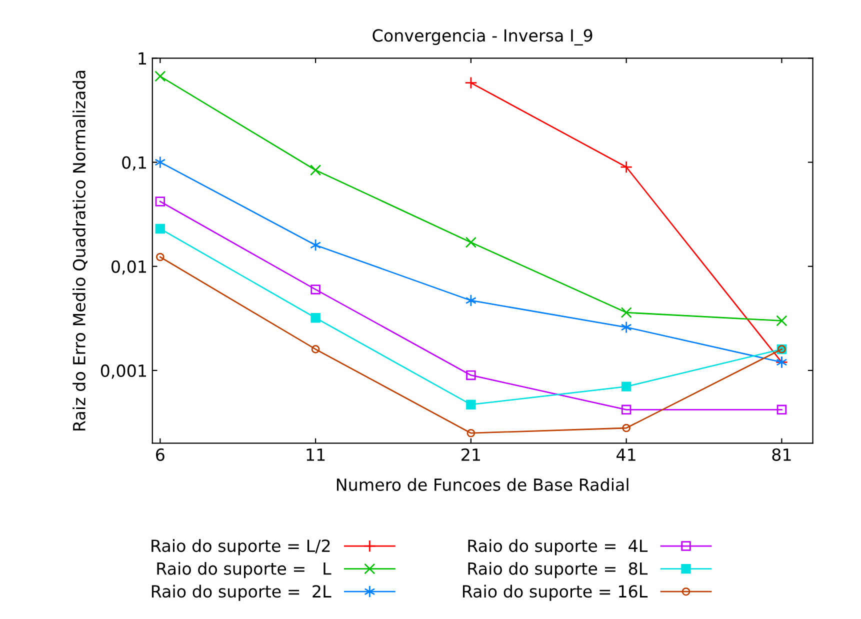 This screenshot has width=861, height=619. What do you see at coordinates (142, 58) in the screenshot?
I see `y-tick-label: 1` at bounding box center [142, 58].